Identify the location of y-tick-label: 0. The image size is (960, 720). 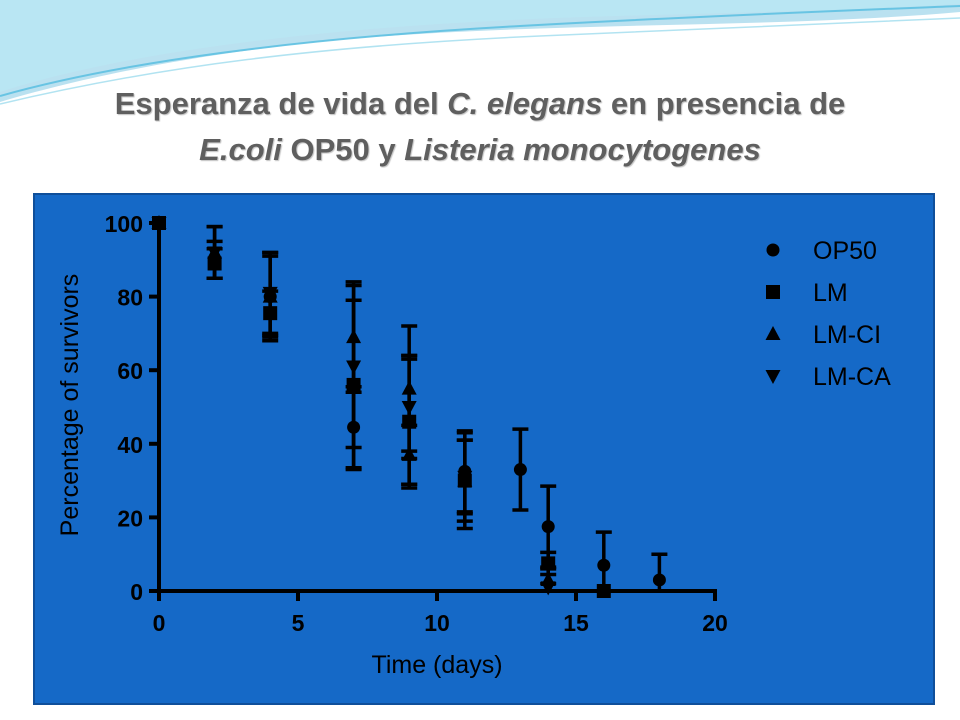
(136, 592).